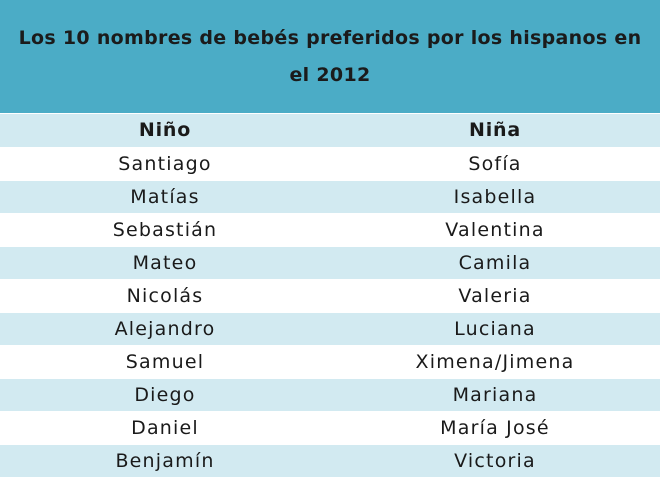 This screenshot has width=660, height=492. I want to click on boy-name-cell: Santiago, so click(165, 164).